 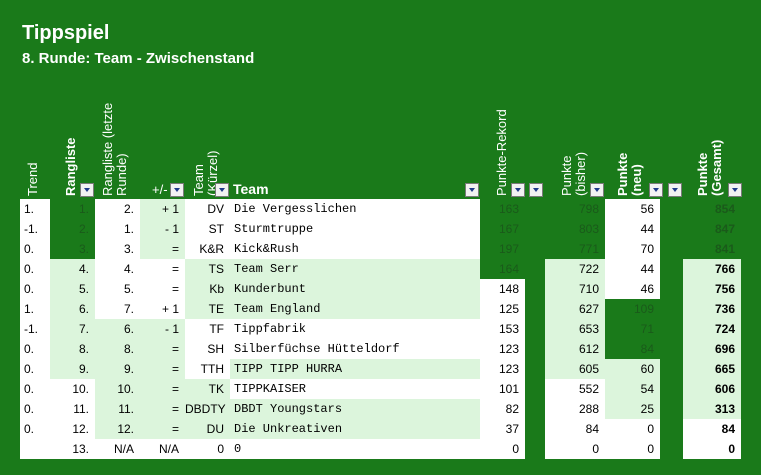 What do you see at coordinates (712, 369) in the screenshot?
I see `cell-gesamt: 665` at bounding box center [712, 369].